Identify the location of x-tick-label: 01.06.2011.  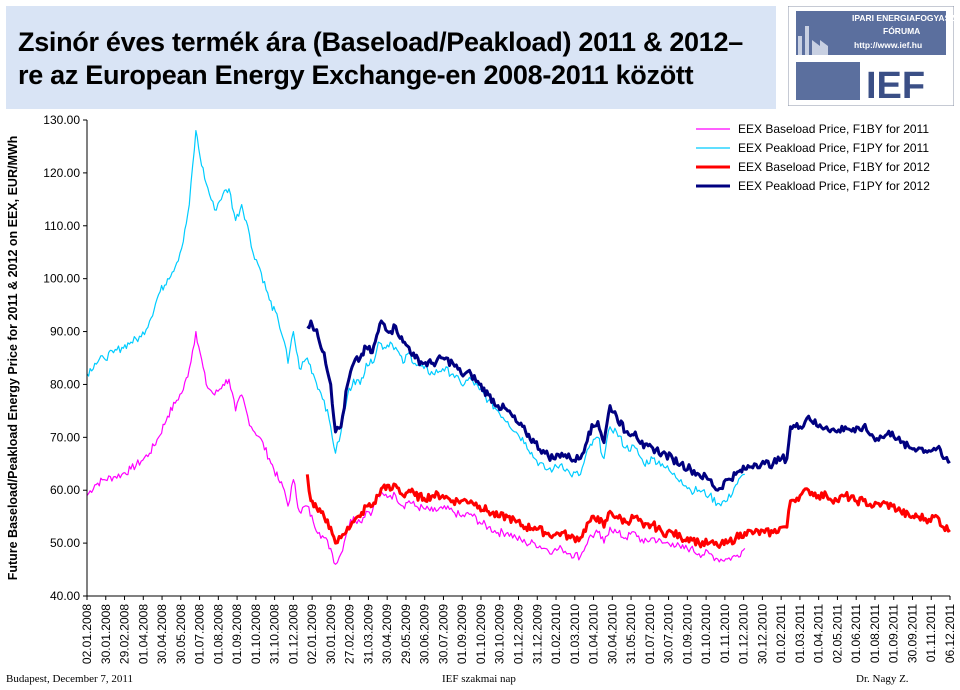
(856, 633).